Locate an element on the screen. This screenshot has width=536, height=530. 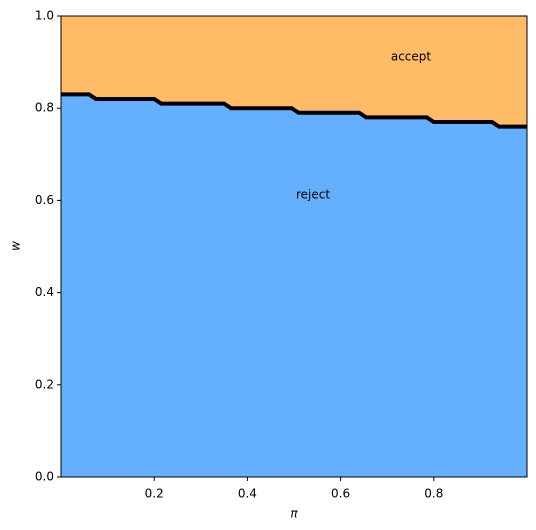
y-tick-label: 0.6 is located at coordinates (44, 200).